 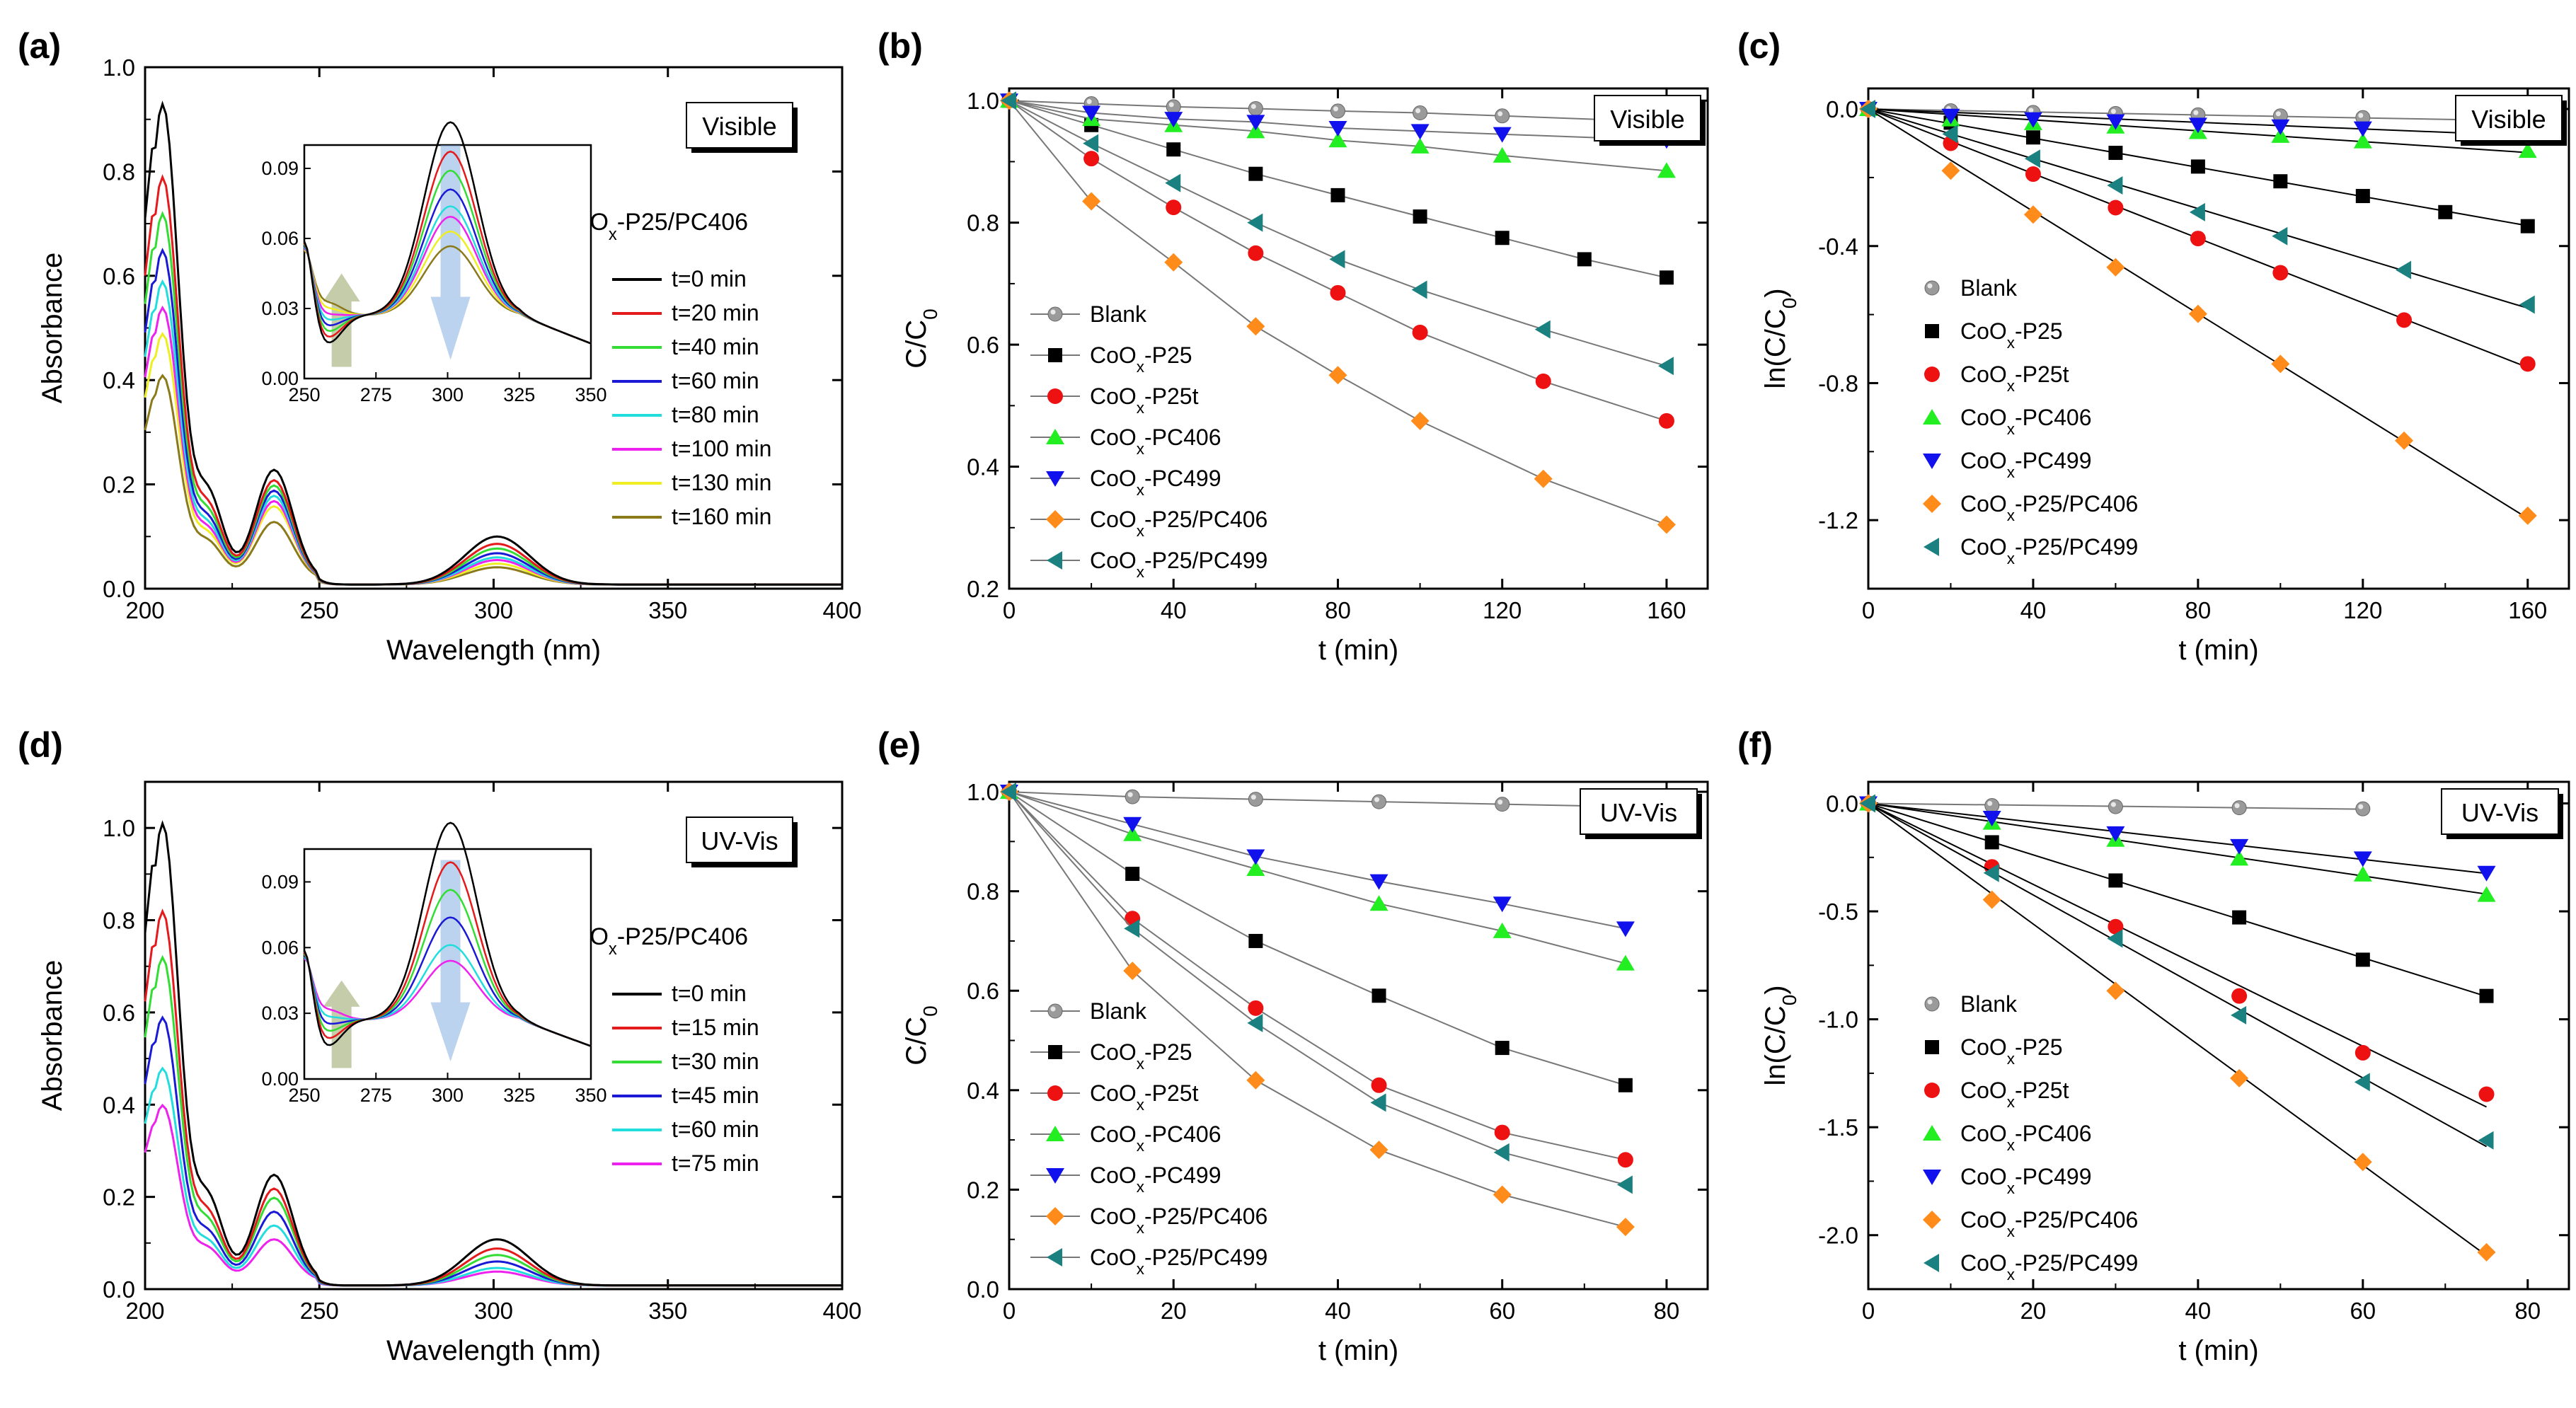 I want to click on inset-y-tick-label: 0.00, so click(x=280, y=379).